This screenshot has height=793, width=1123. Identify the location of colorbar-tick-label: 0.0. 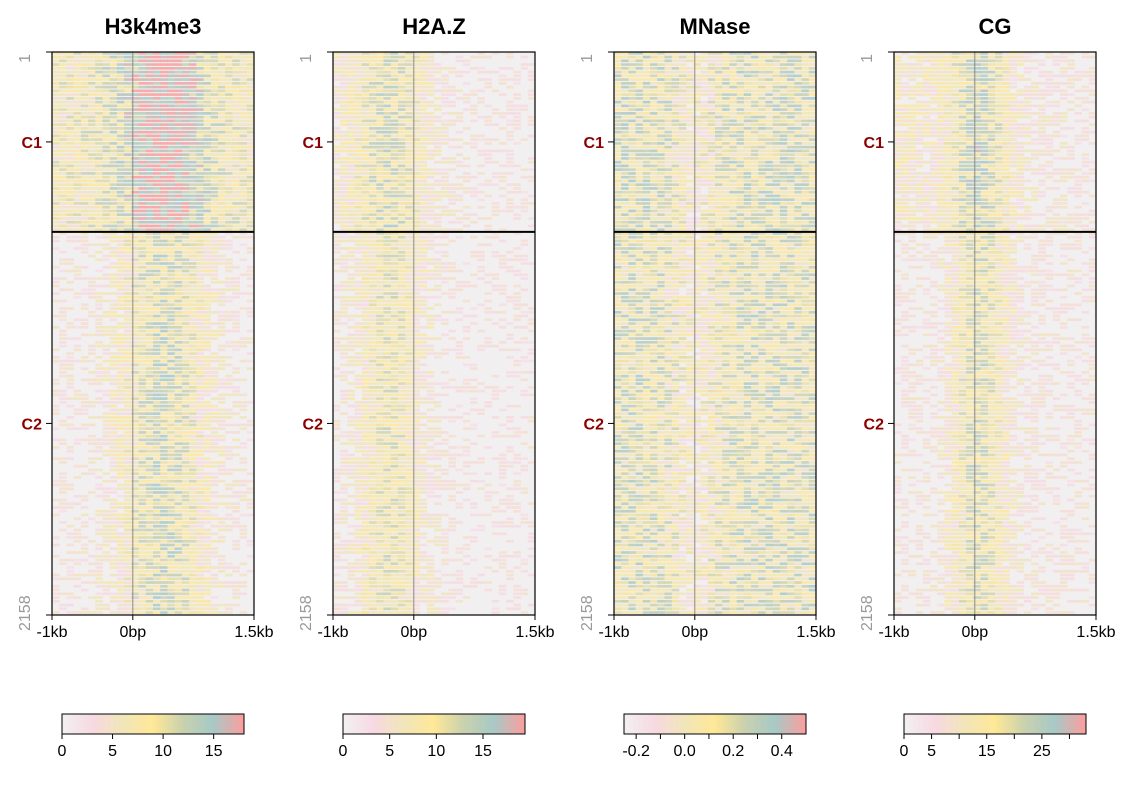
(685, 751).